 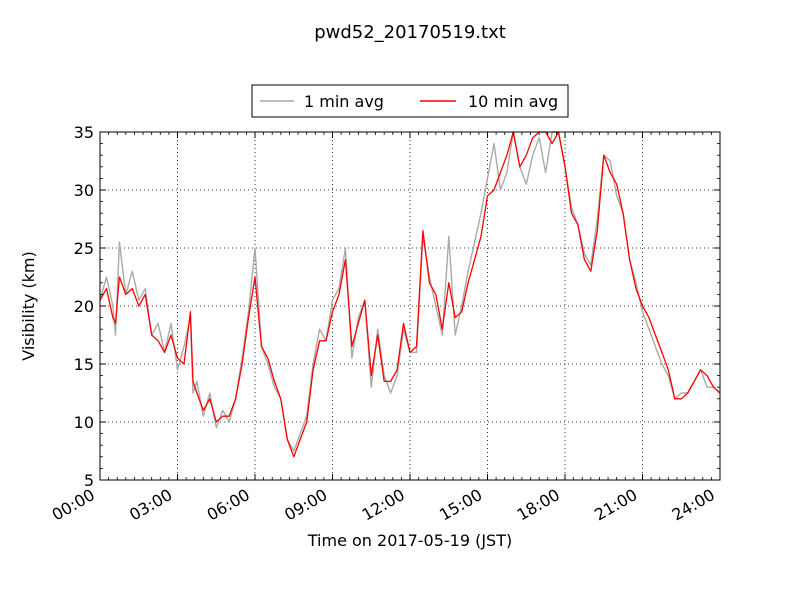 I want to click on legend-label-1min: 1 min avg, so click(x=344, y=101).